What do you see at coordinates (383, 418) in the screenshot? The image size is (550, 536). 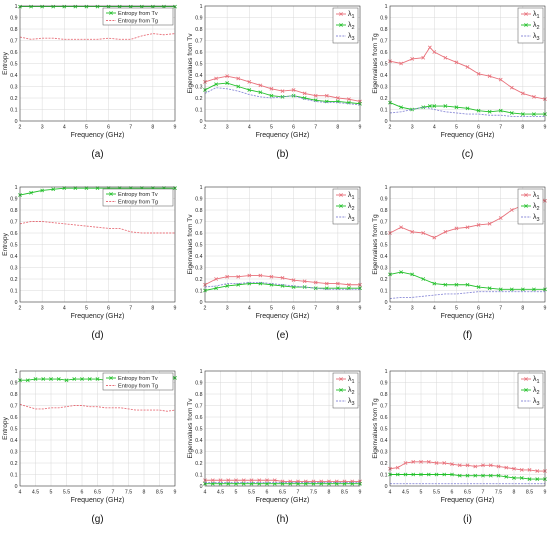 I see `y-tick-label: 0.6` at bounding box center [383, 418].